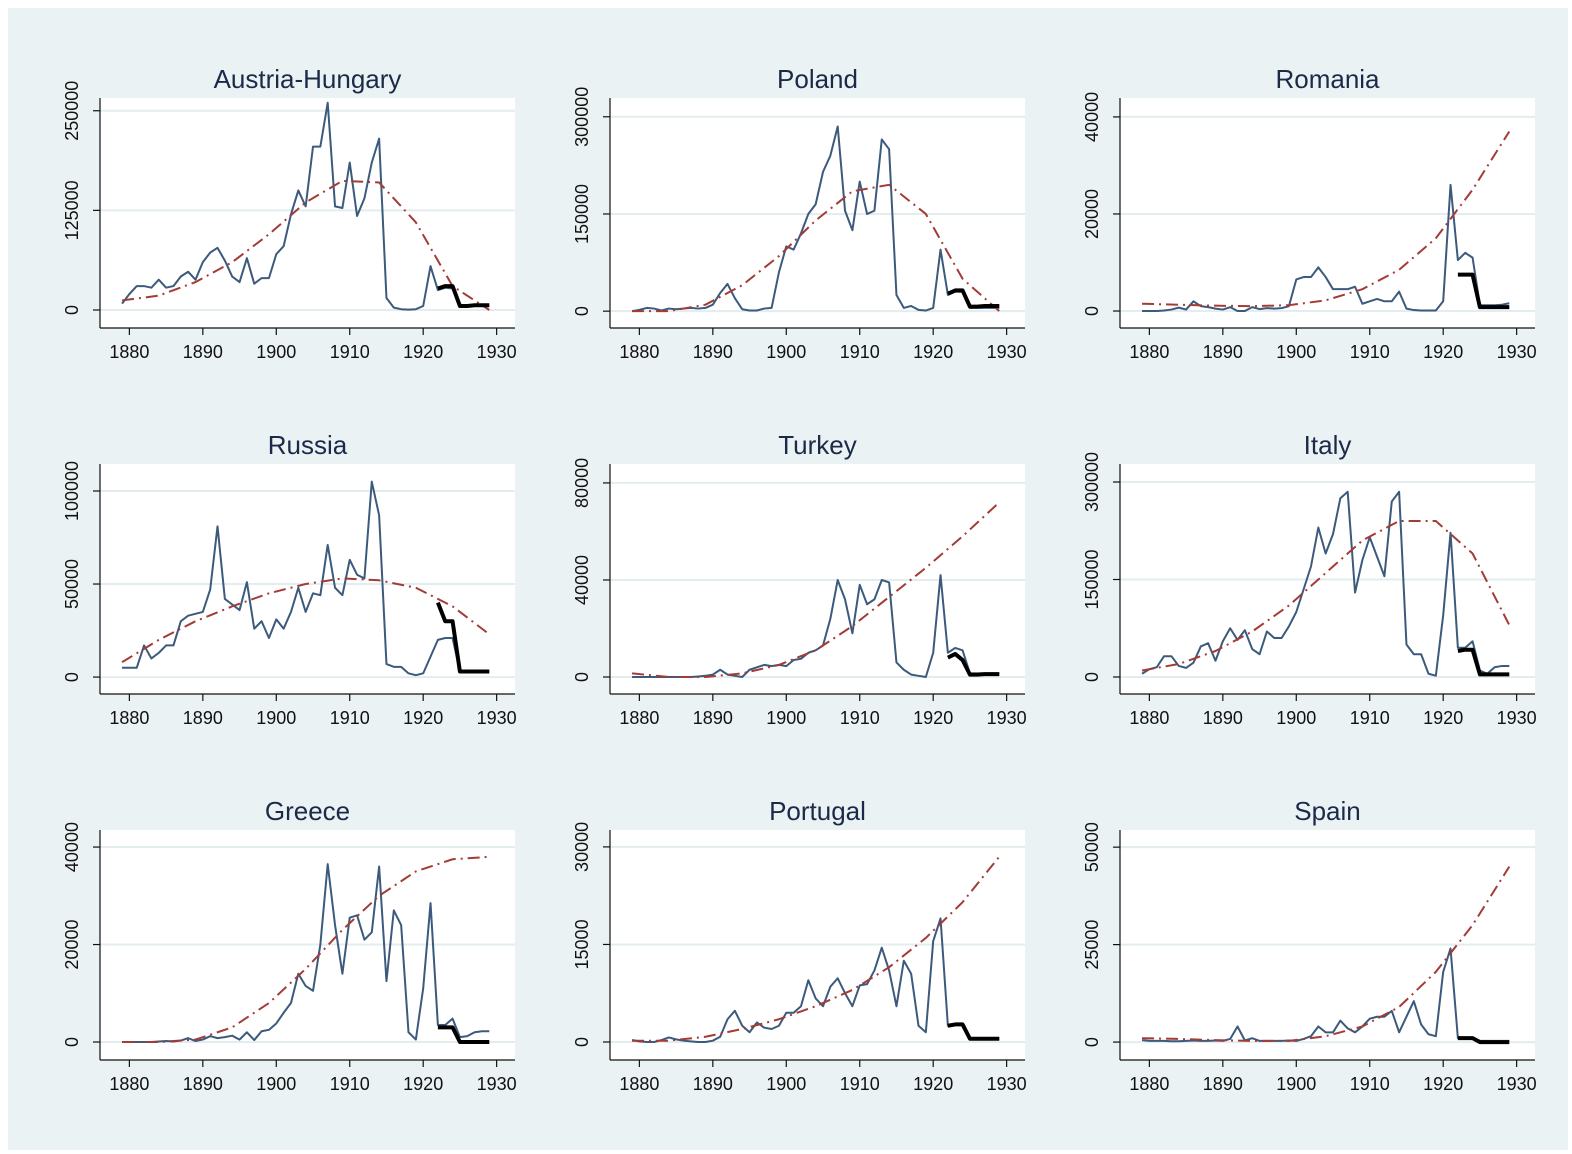 This screenshot has width=1572, height=1154. Describe the element at coordinates (308, 445) in the screenshot. I see `chart-title: Russia` at that location.